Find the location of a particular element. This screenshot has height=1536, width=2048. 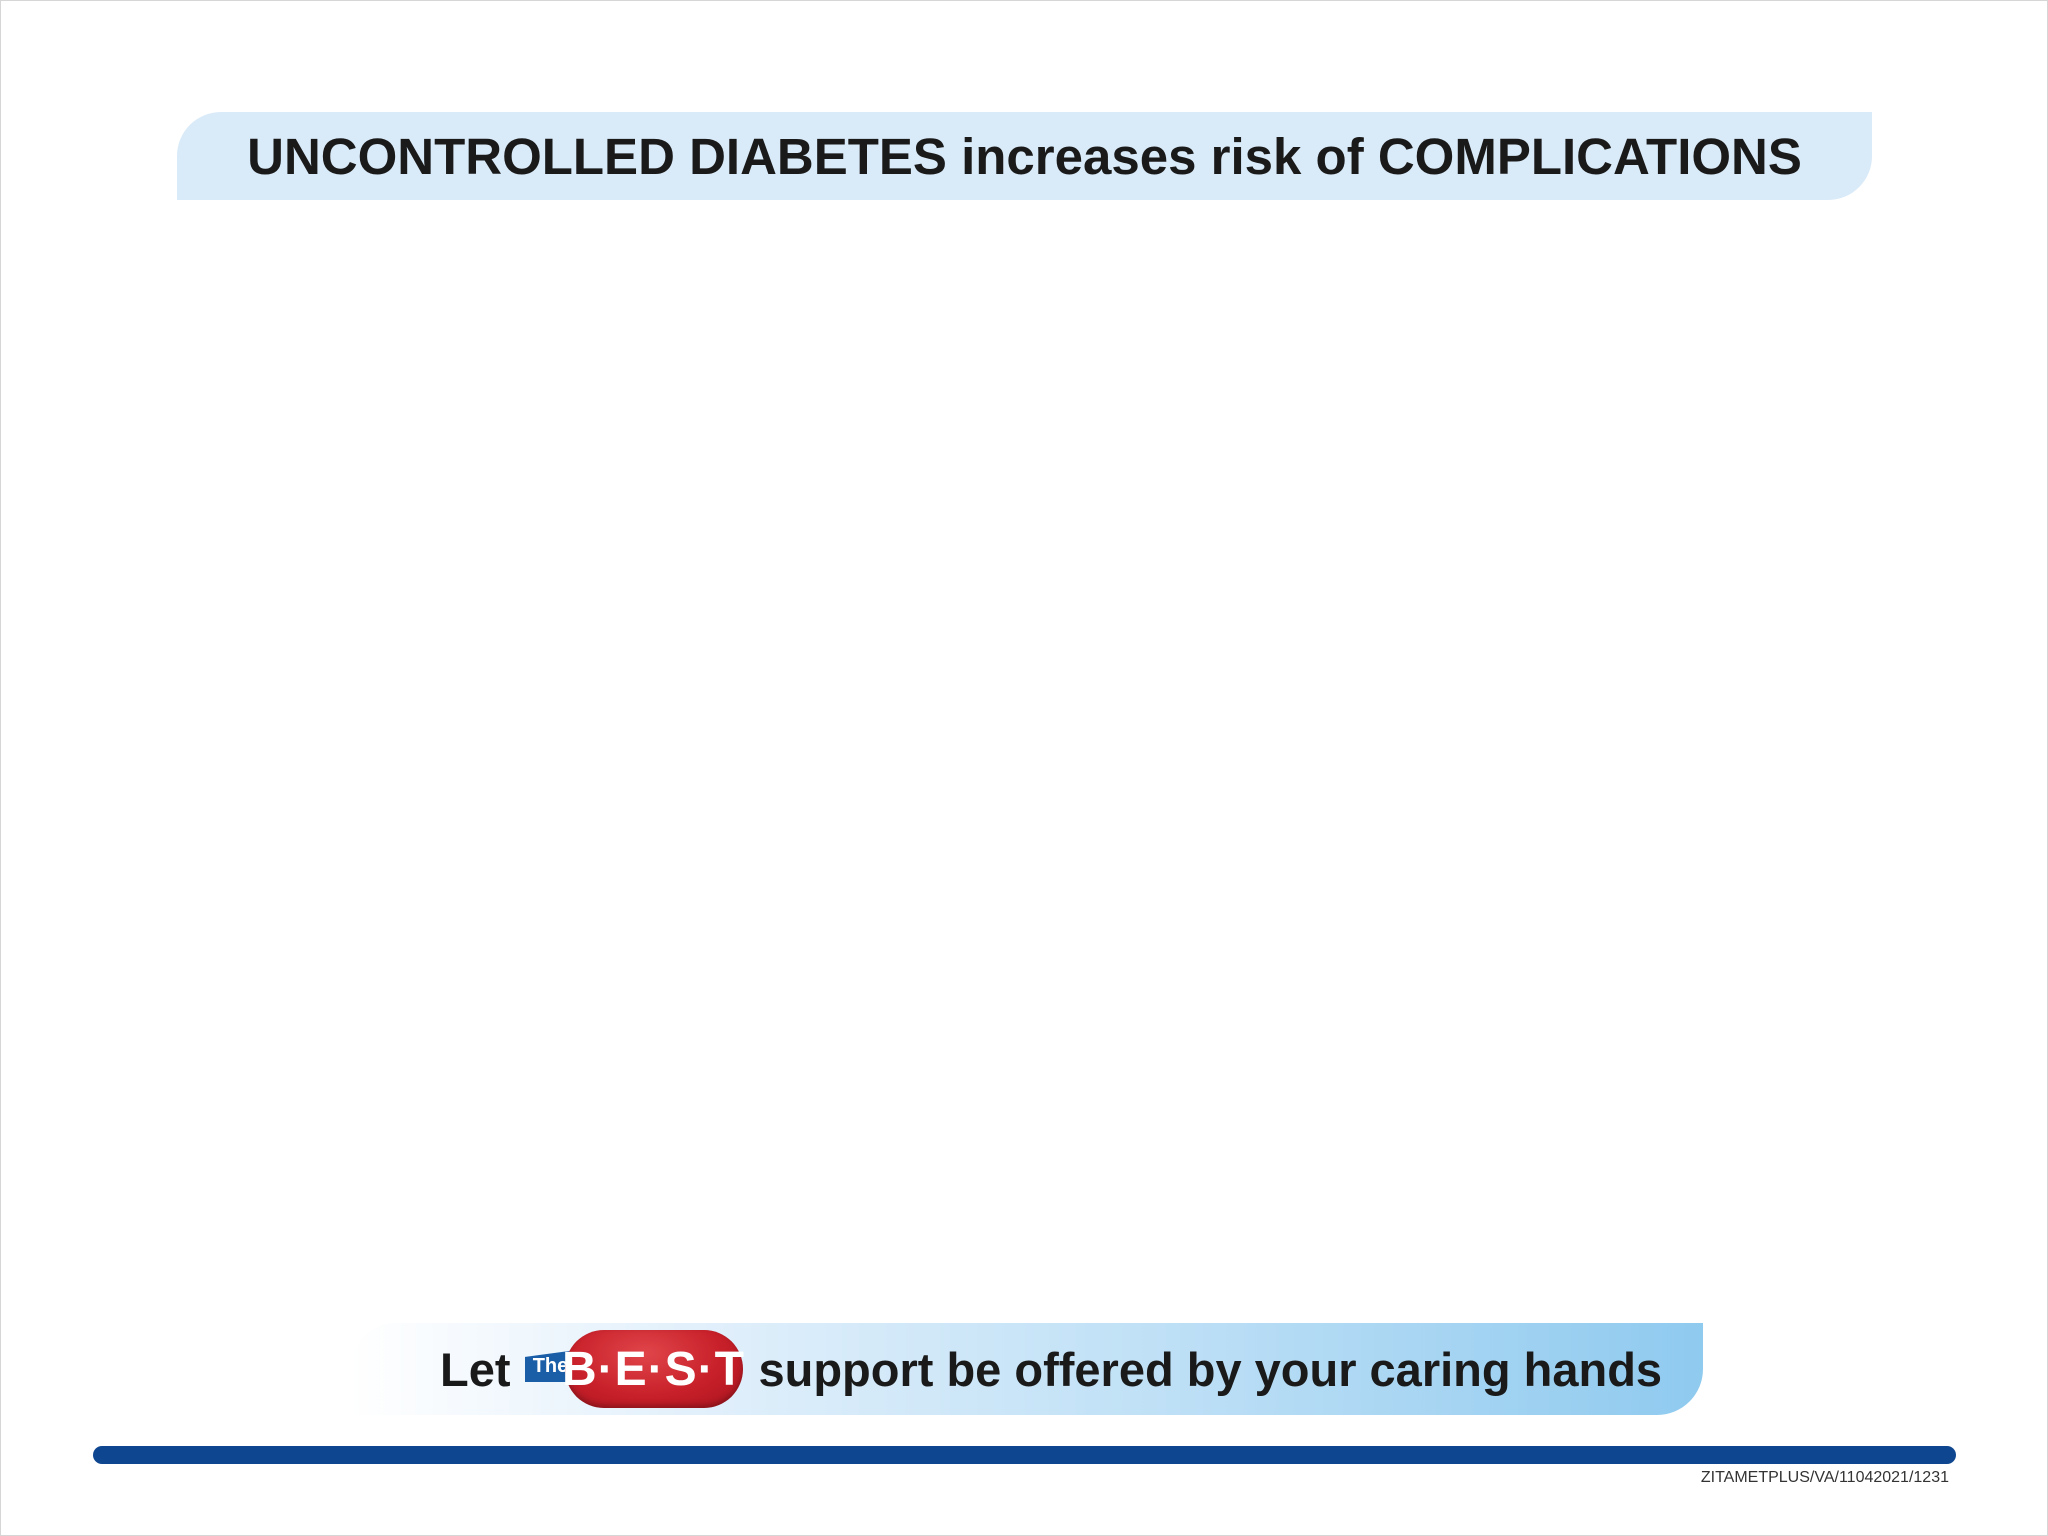

logo-pill: B·E·S·T is located at coordinates (653, 1369).